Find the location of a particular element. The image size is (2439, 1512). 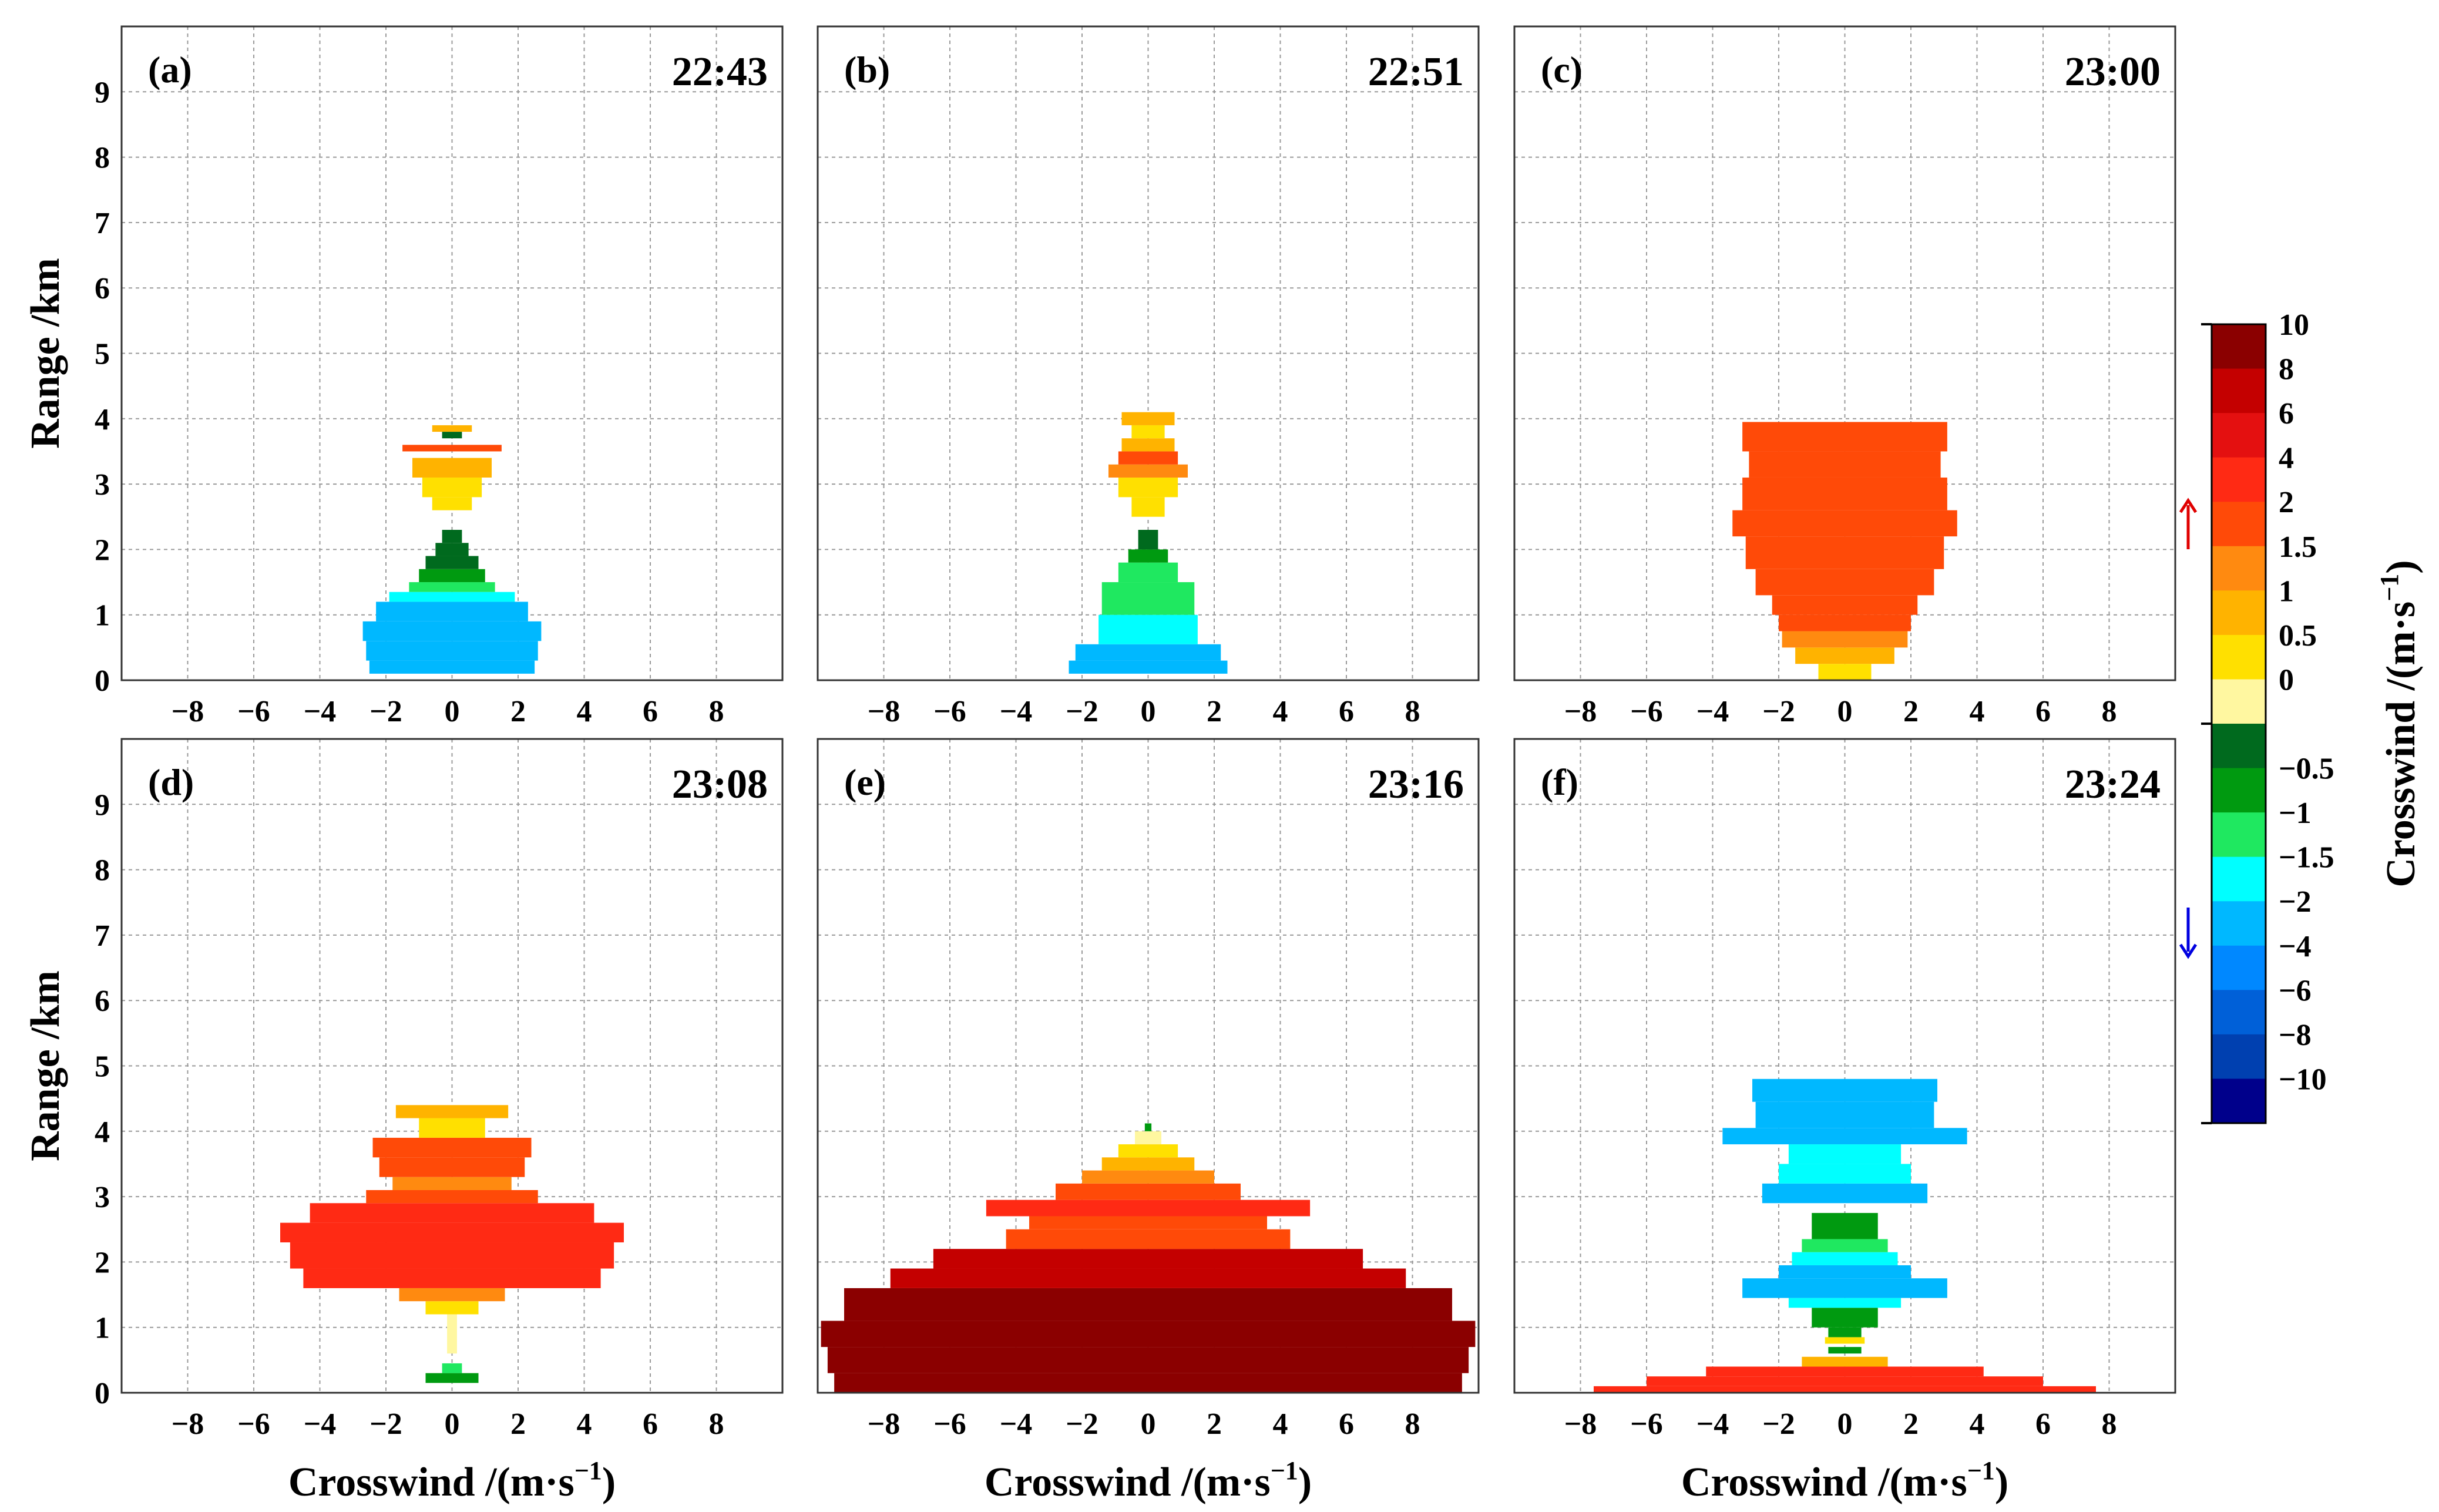

panel-label: (c) is located at coordinates (1562, 69).